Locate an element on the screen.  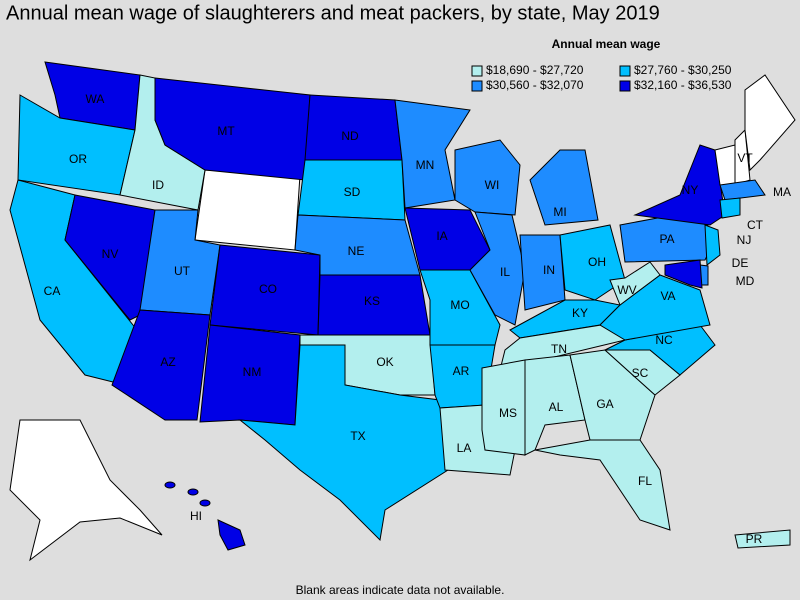
state-label: NE is located at coordinates (356, 251).